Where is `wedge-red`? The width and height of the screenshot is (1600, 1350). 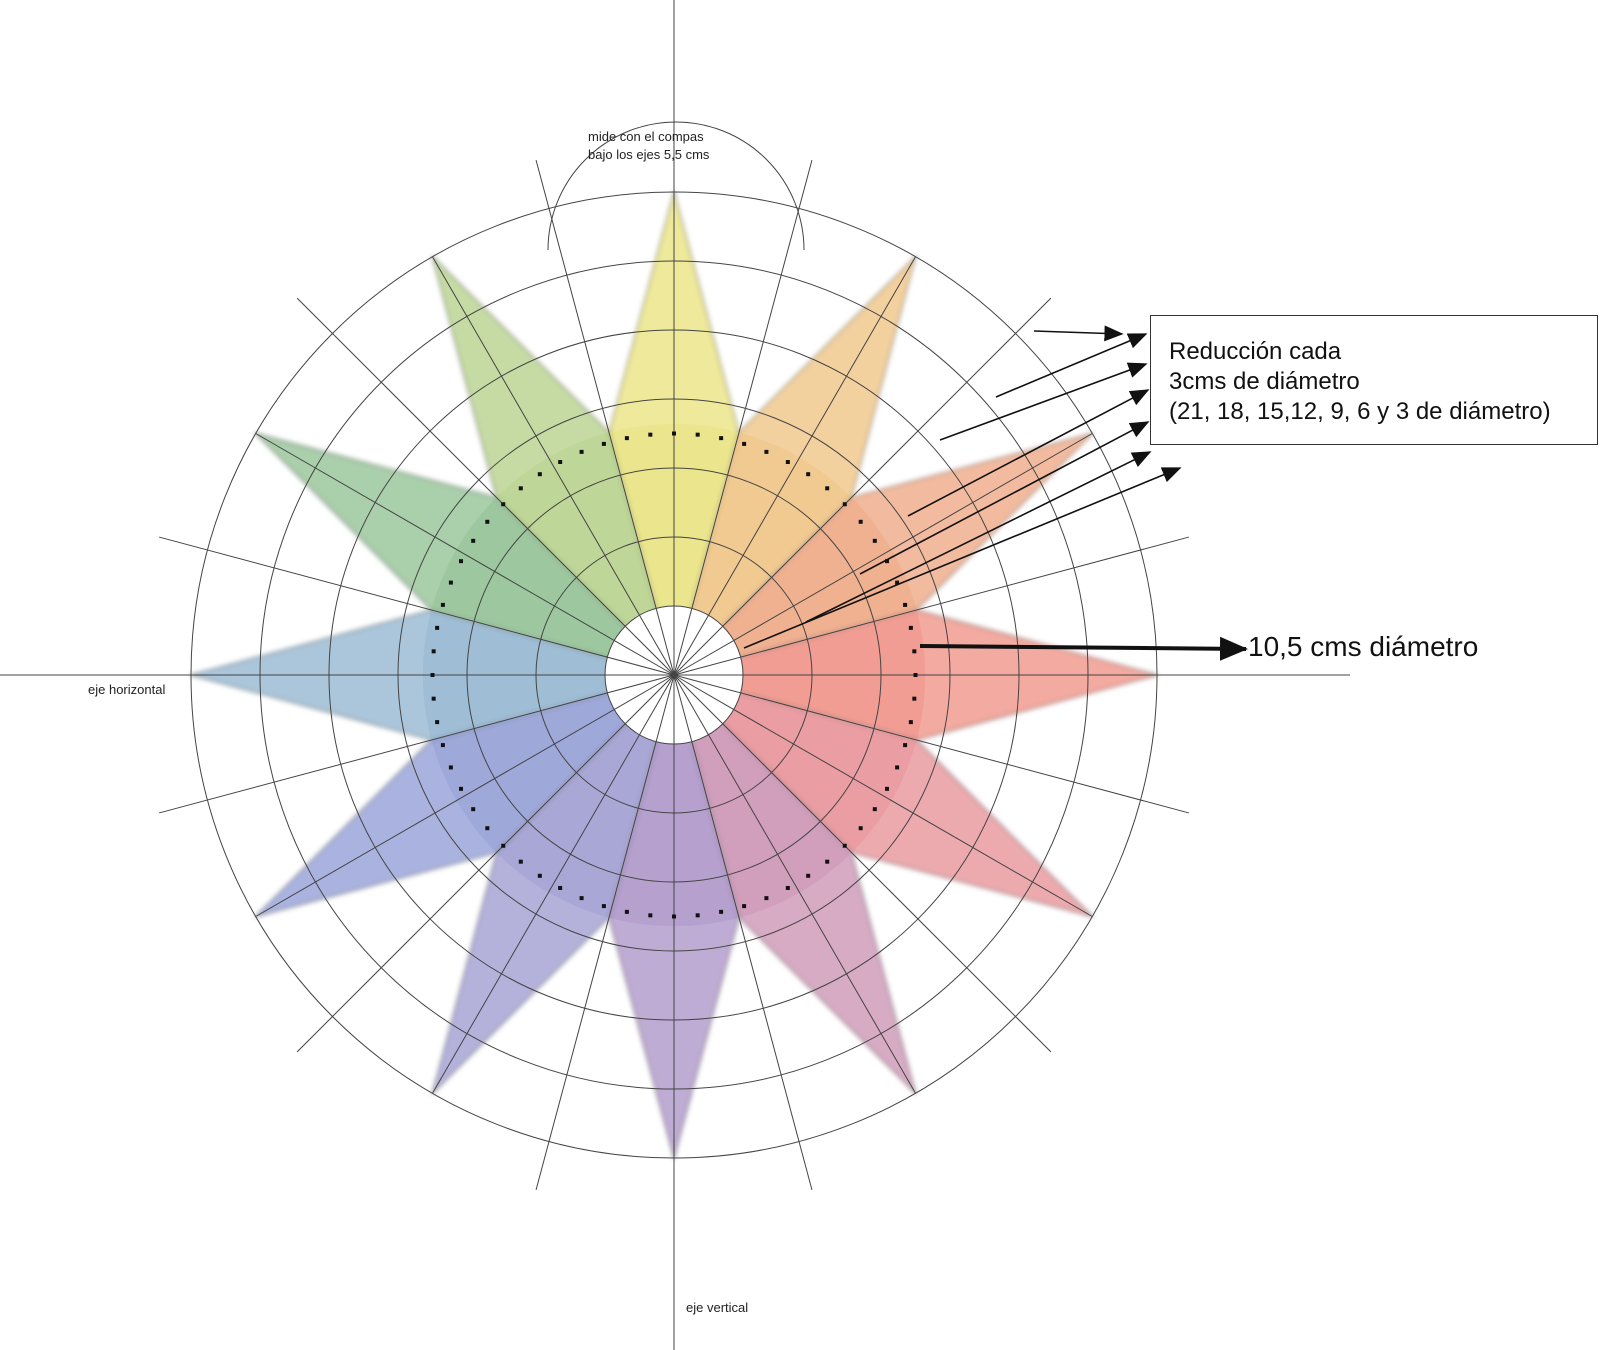
wedge-red is located at coordinates (795, 764).